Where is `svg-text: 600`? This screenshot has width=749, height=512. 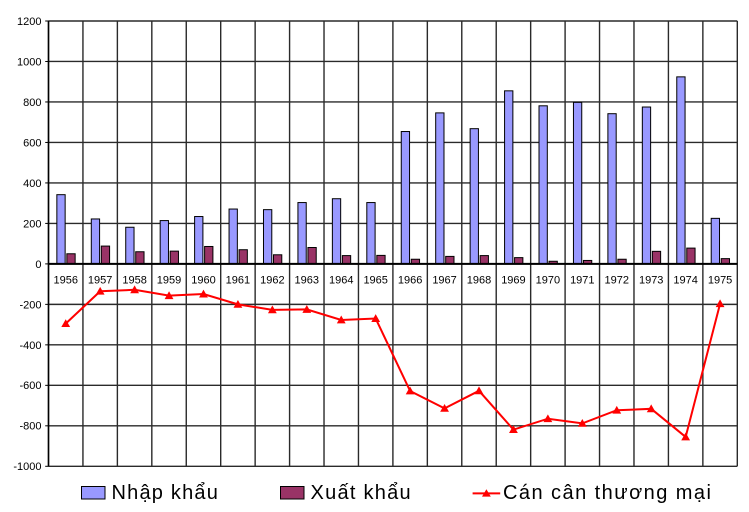 svg-text: 600 is located at coordinates (32, 143).